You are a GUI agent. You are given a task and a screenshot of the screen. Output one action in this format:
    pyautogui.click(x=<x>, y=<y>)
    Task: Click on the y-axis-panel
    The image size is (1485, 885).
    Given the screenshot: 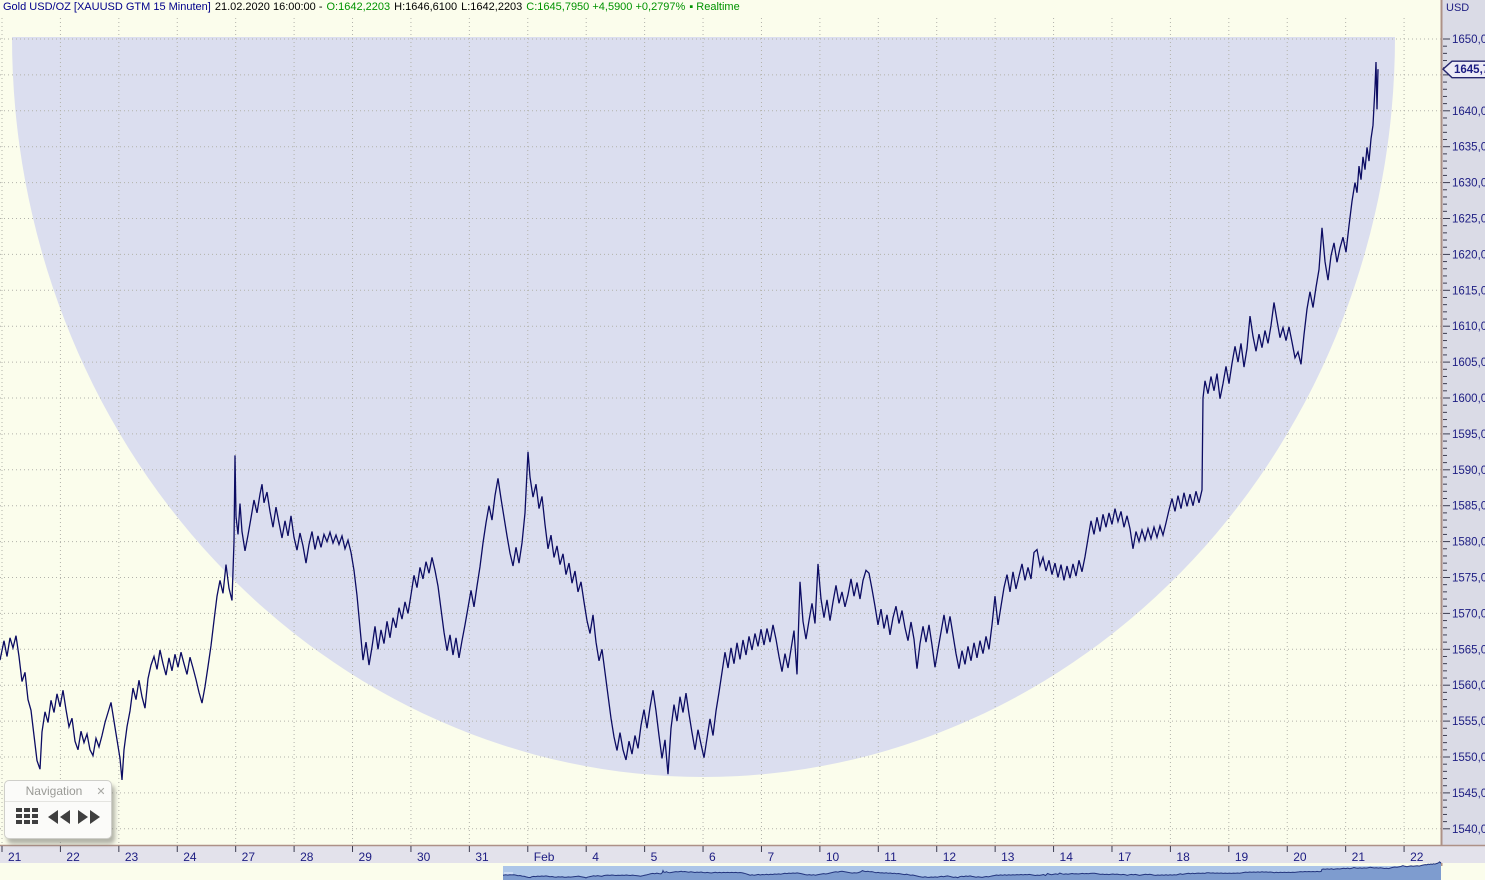 What is the action you would take?
    pyautogui.click(x=1463, y=422)
    